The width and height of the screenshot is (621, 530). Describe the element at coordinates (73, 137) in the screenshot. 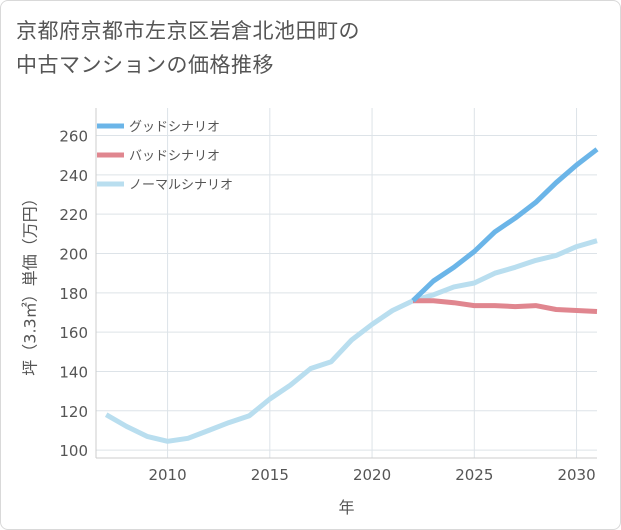

I see `y-tick-label-260: 260` at that location.